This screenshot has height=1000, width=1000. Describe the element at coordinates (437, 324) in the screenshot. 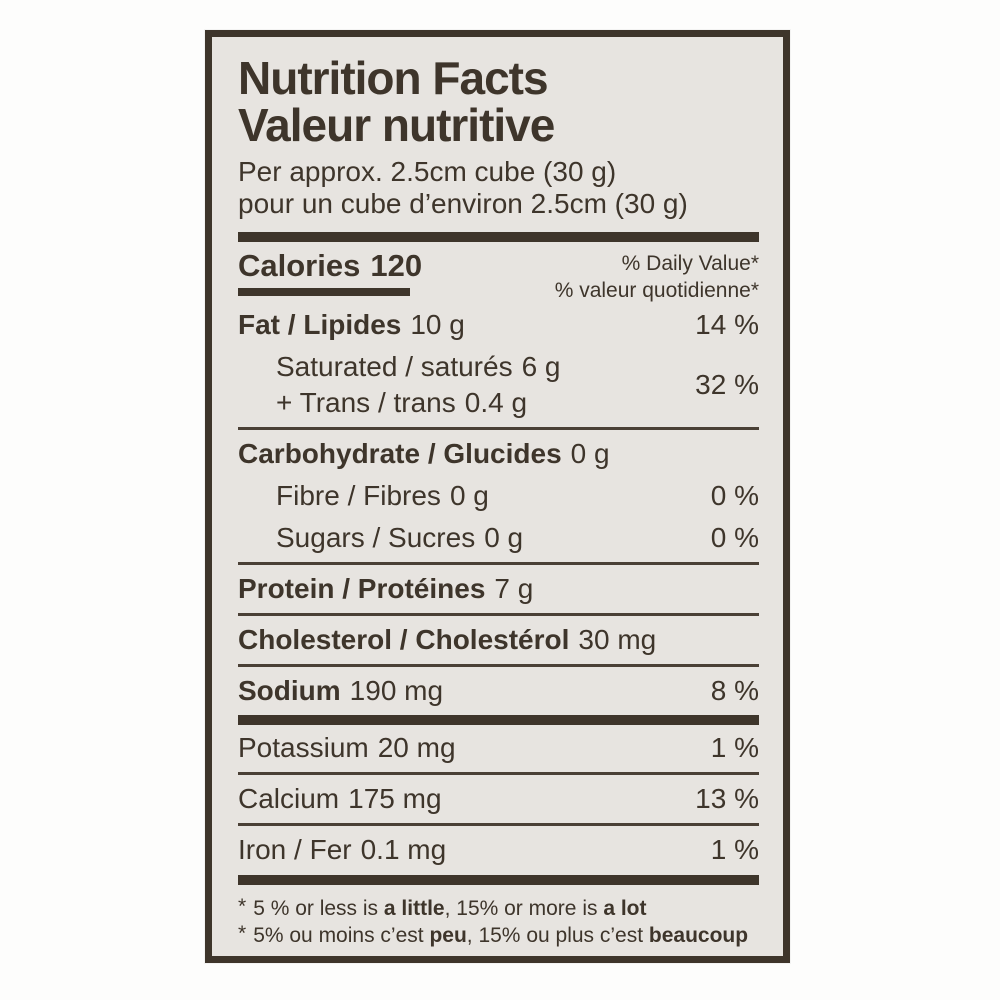

I see `fat-amount: 10 g` at that location.